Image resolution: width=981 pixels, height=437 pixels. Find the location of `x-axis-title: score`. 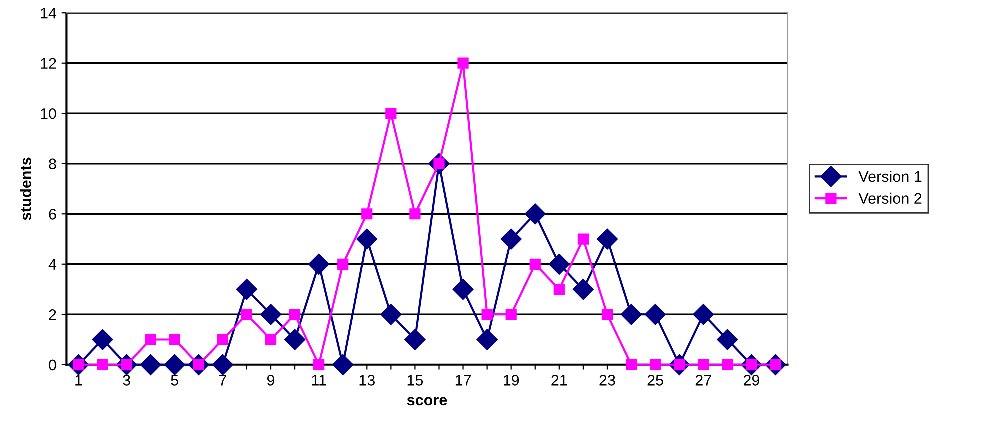

x-axis-title: score is located at coordinates (427, 401).